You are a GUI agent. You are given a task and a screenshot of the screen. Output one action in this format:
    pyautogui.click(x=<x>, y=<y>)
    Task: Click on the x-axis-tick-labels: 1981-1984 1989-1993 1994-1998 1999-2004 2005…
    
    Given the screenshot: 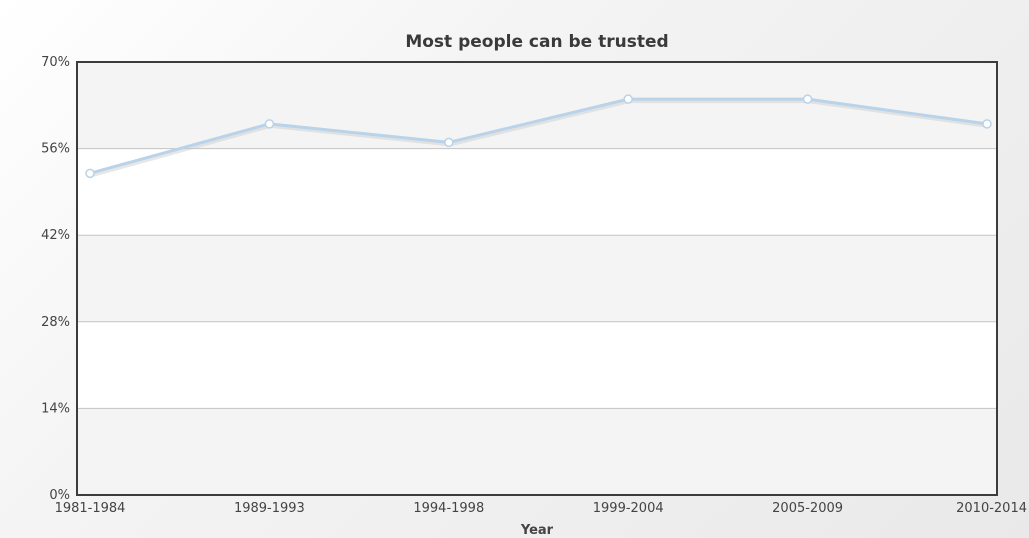 What is the action you would take?
    pyautogui.click(x=541, y=508)
    